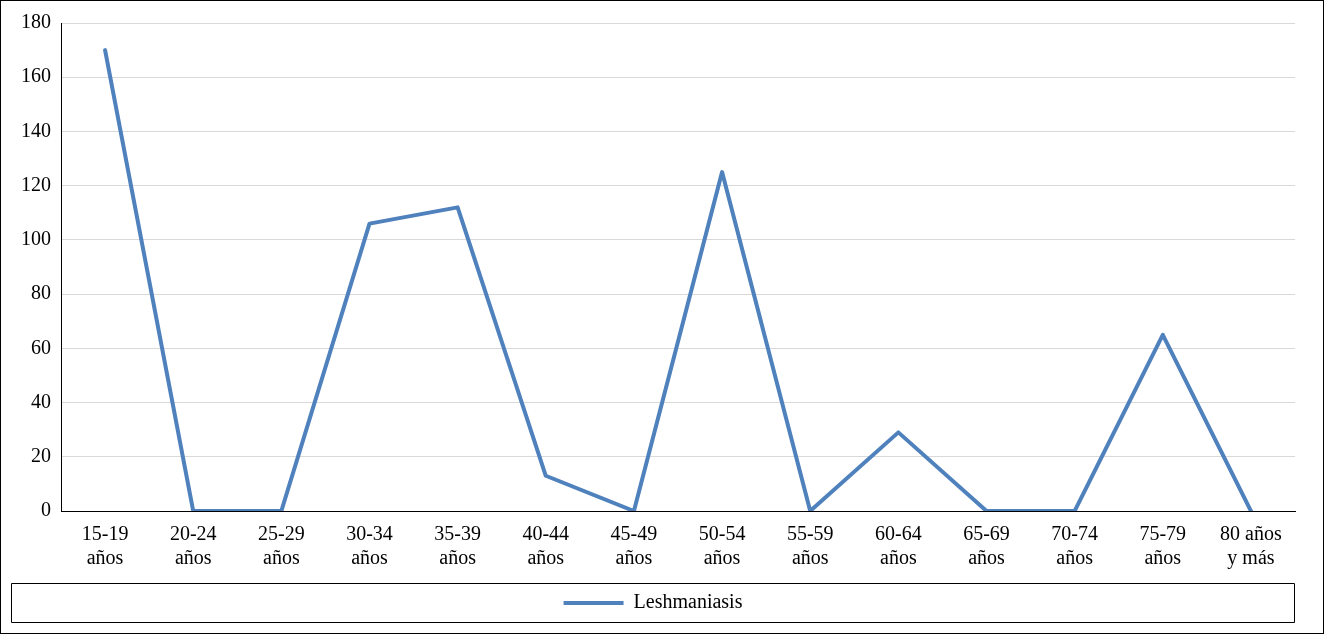 The image size is (1324, 634). I want to click on x-tick-label: 65-69 años, so click(986, 545).